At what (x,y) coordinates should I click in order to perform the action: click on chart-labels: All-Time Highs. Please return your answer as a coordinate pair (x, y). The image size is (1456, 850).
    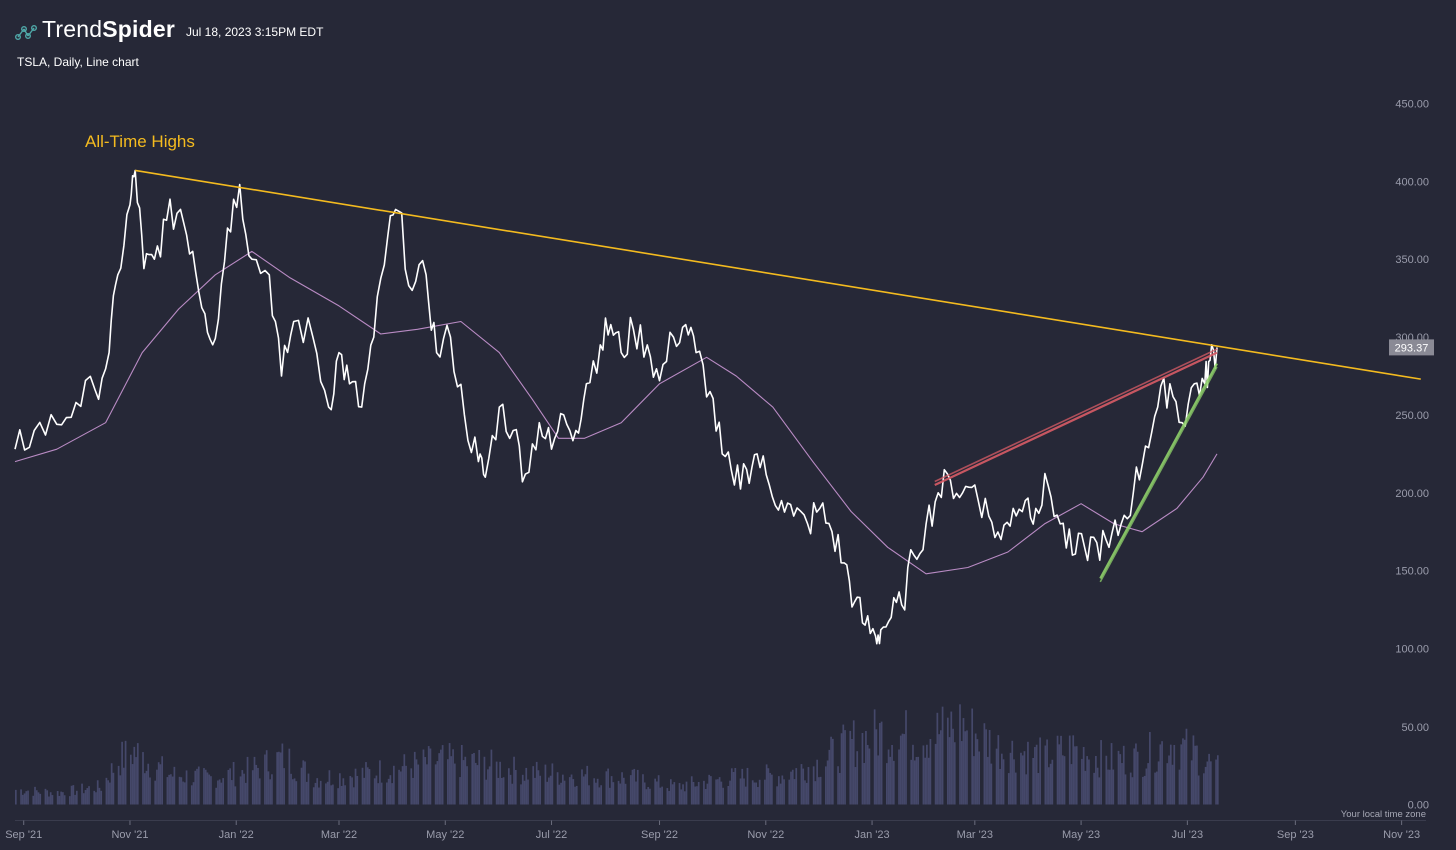
    Looking at the image, I should click on (140, 141).